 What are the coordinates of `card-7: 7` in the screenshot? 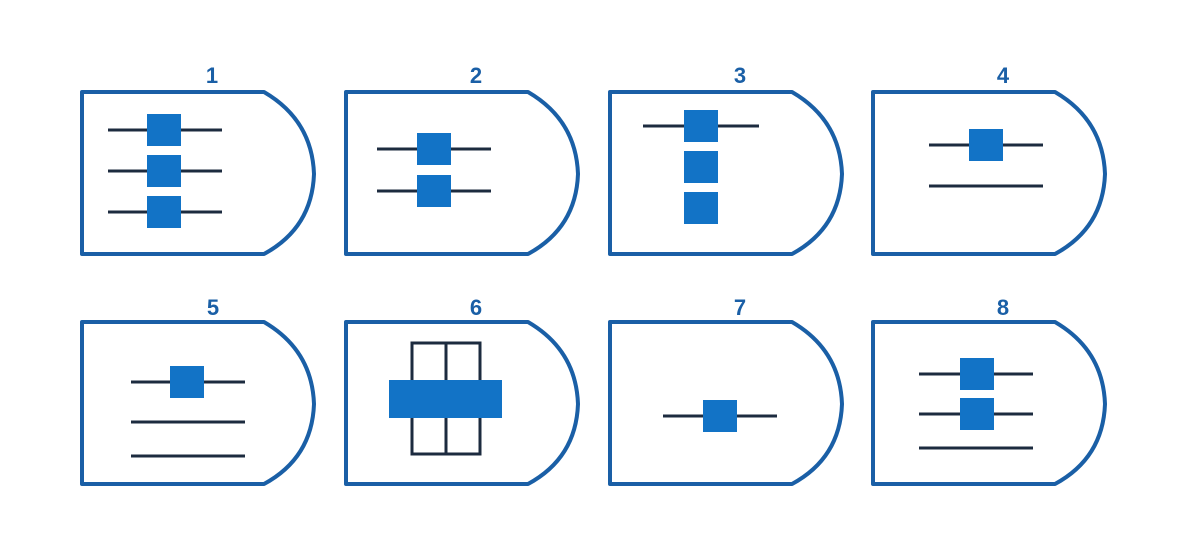 It's located at (726, 390).